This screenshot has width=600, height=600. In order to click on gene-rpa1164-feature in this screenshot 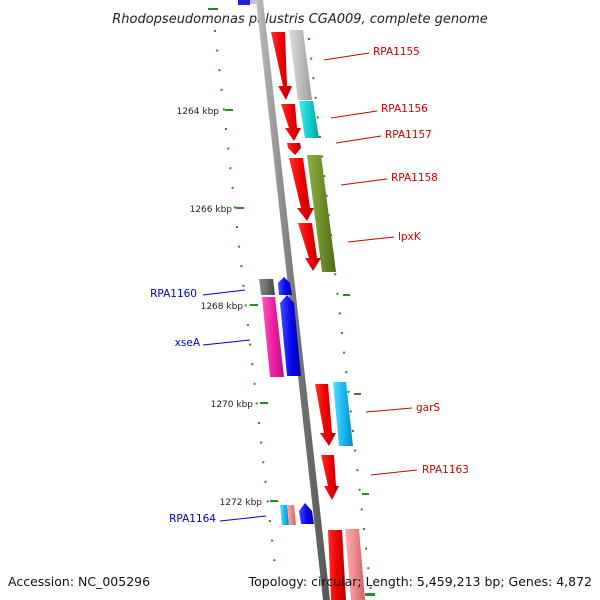, I will do `click(284, 515)`.